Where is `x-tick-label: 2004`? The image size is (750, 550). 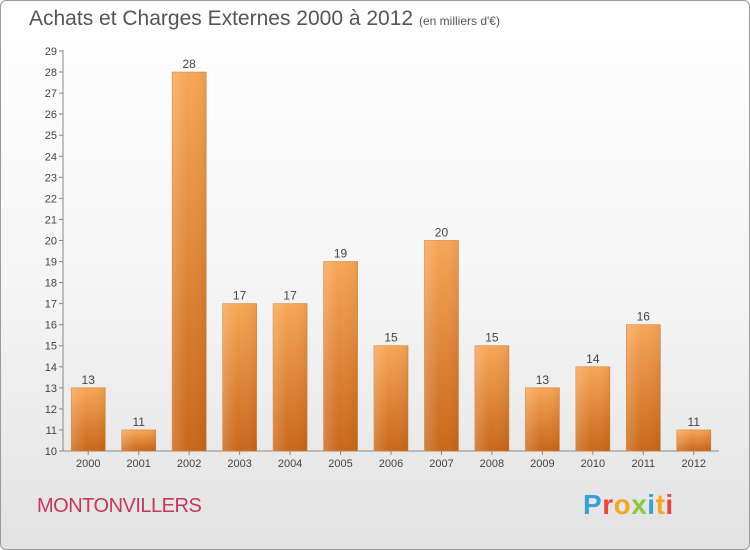
x-tick-label: 2004 is located at coordinates (290, 464).